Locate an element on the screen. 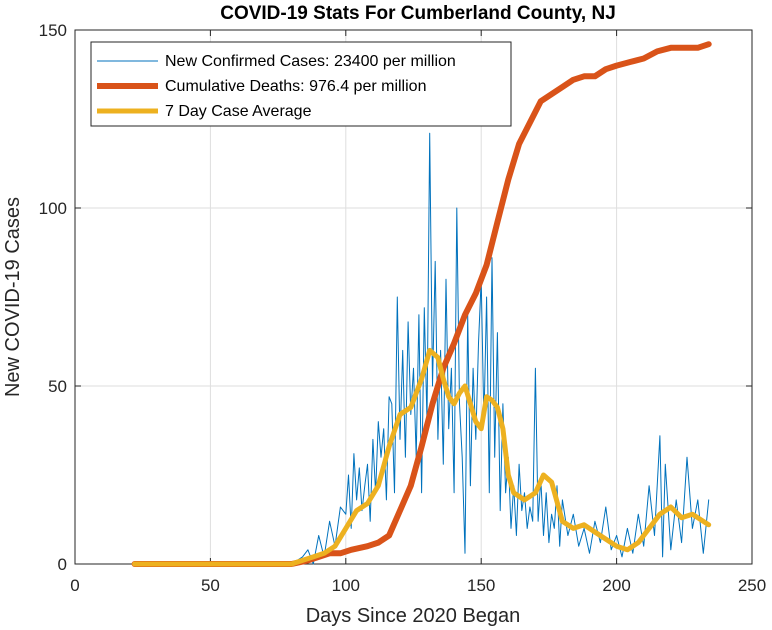 The height and width of the screenshot is (630, 772). x-tick-label: 100 is located at coordinates (346, 585).